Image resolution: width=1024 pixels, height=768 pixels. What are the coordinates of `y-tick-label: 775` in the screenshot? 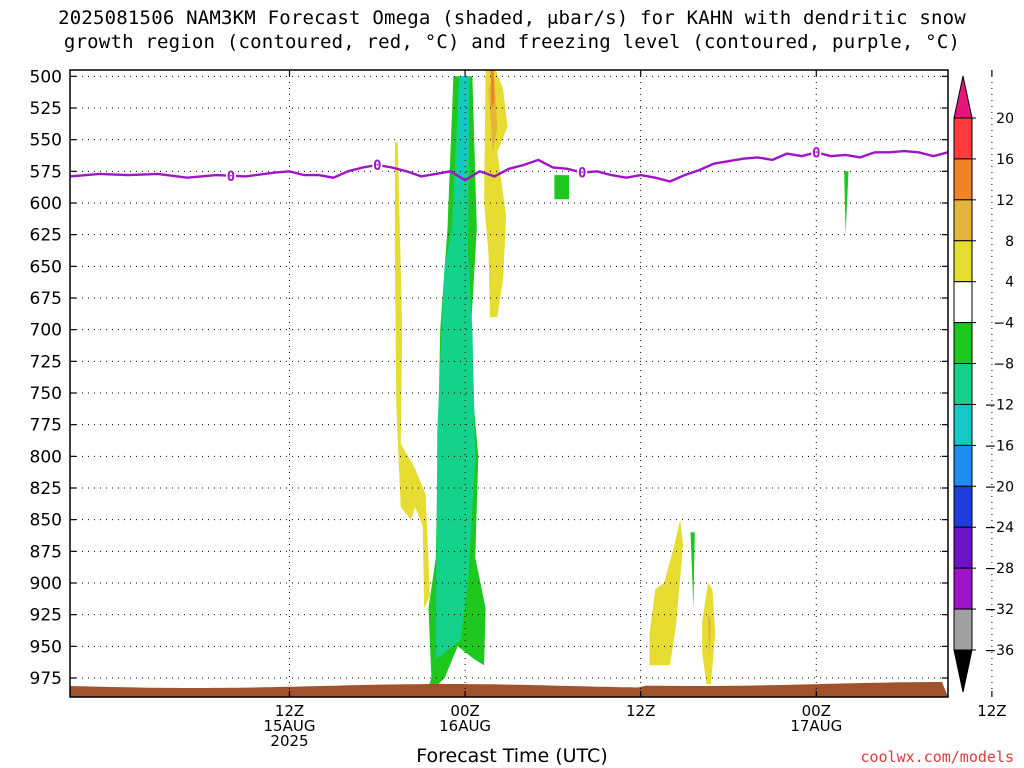 It's located at (46, 426).